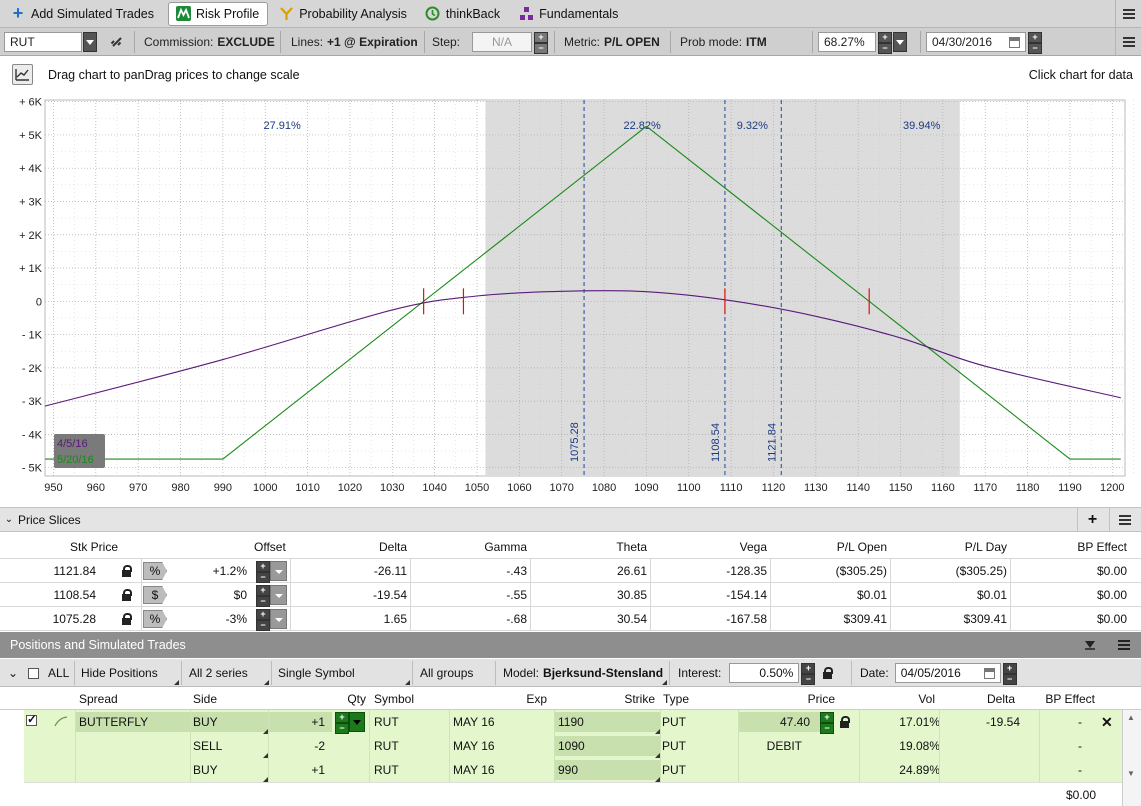  I want to click on probability-stepper: + −, so click(885, 43).